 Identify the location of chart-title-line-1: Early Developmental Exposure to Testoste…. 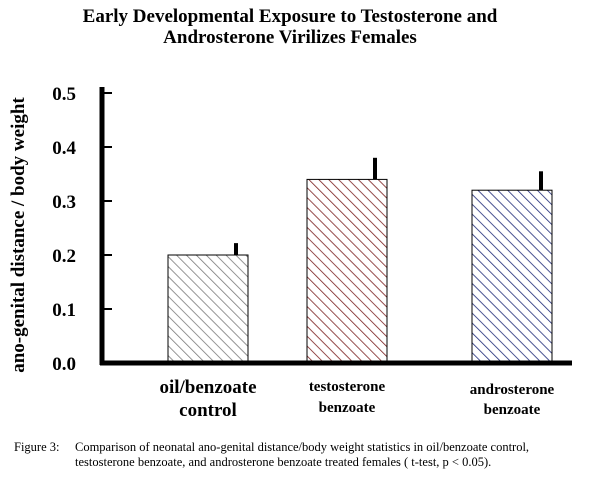
(290, 16).